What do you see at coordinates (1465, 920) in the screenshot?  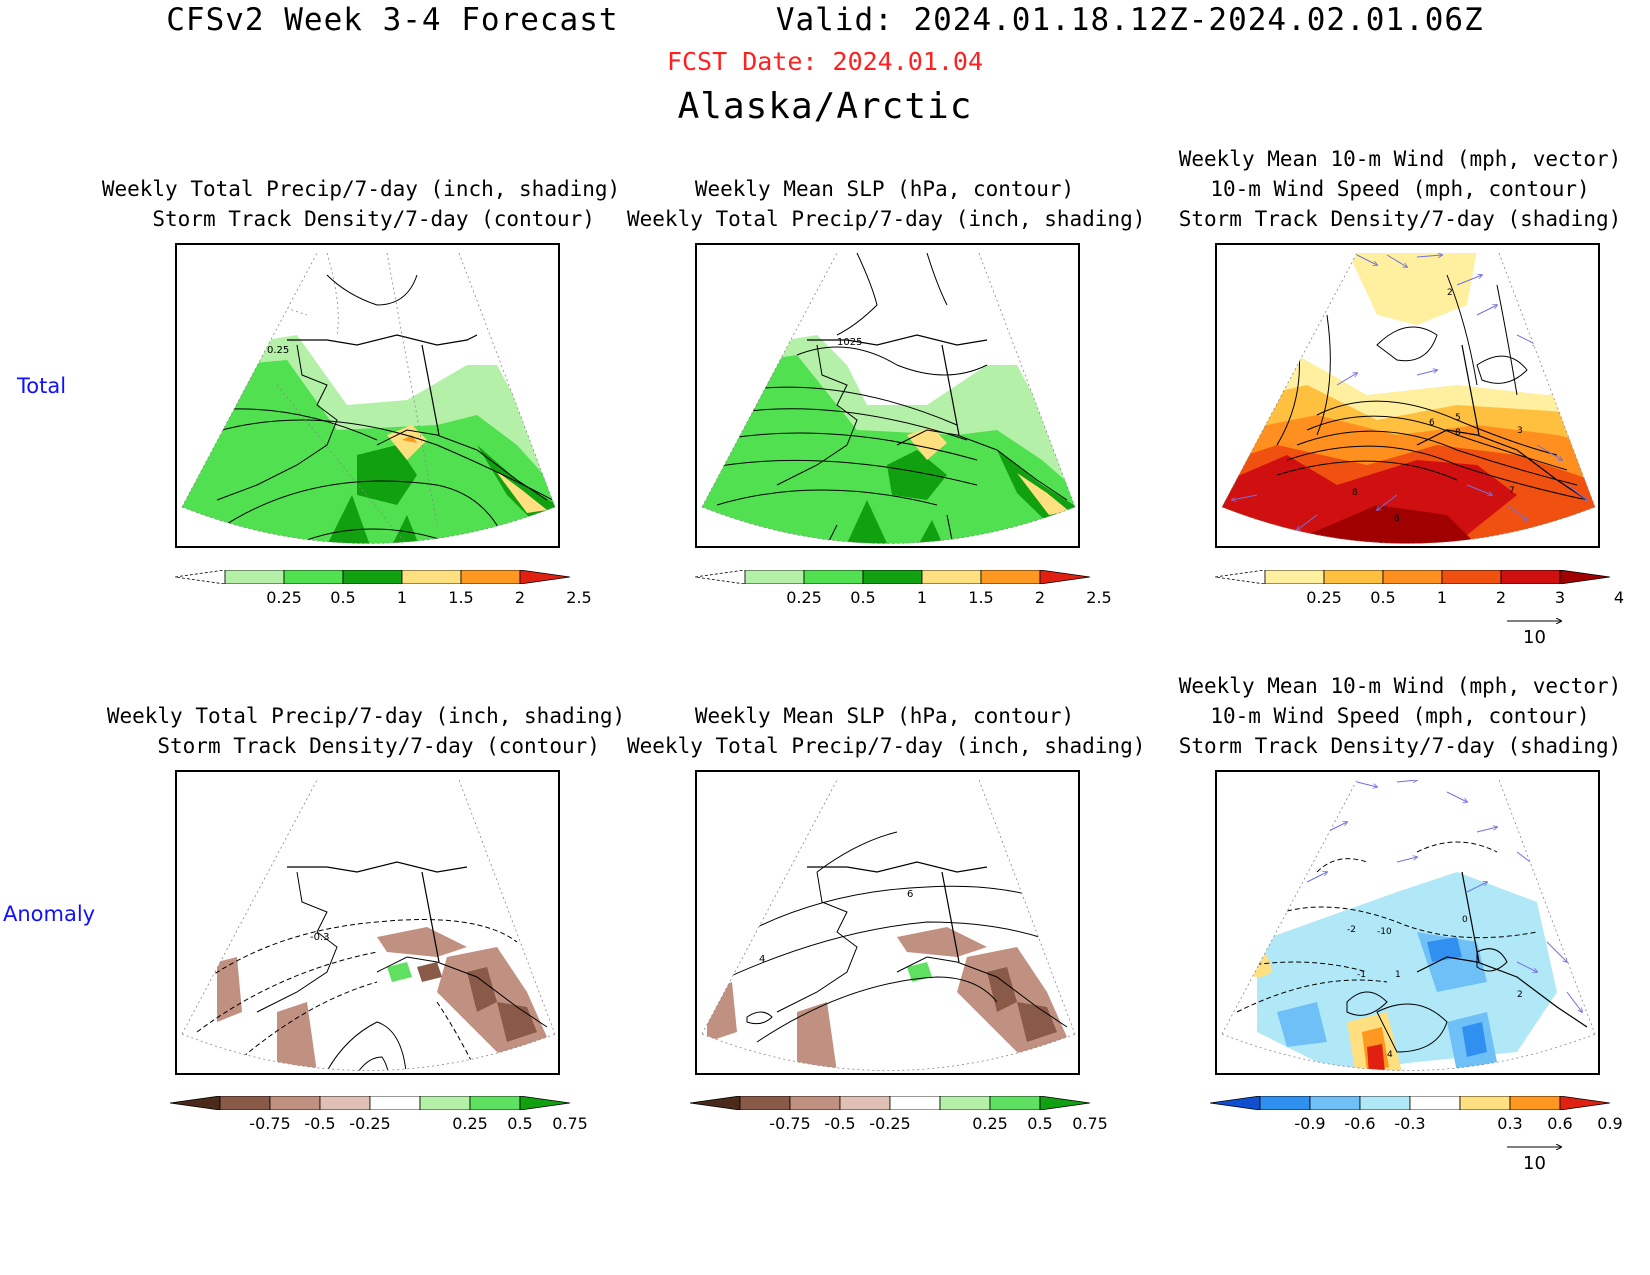 I see `contour-label: 0` at bounding box center [1465, 920].